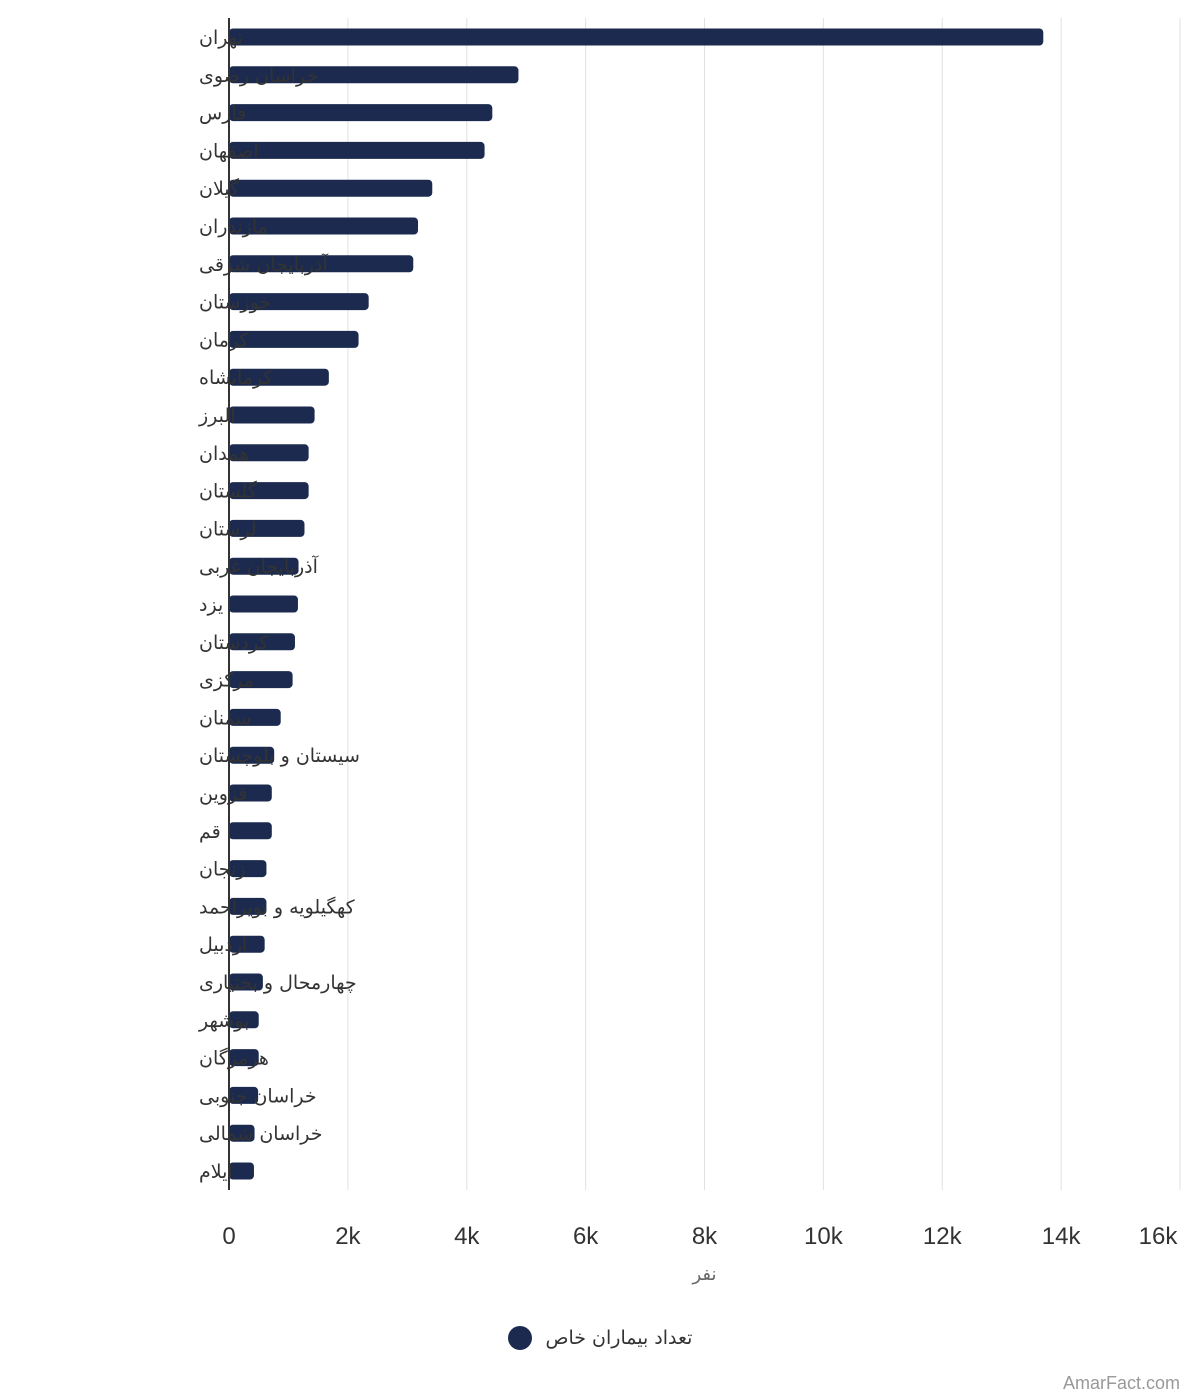  Describe the element at coordinates (943, 1236) in the screenshot. I see `x-tick-label: 12k` at that location.